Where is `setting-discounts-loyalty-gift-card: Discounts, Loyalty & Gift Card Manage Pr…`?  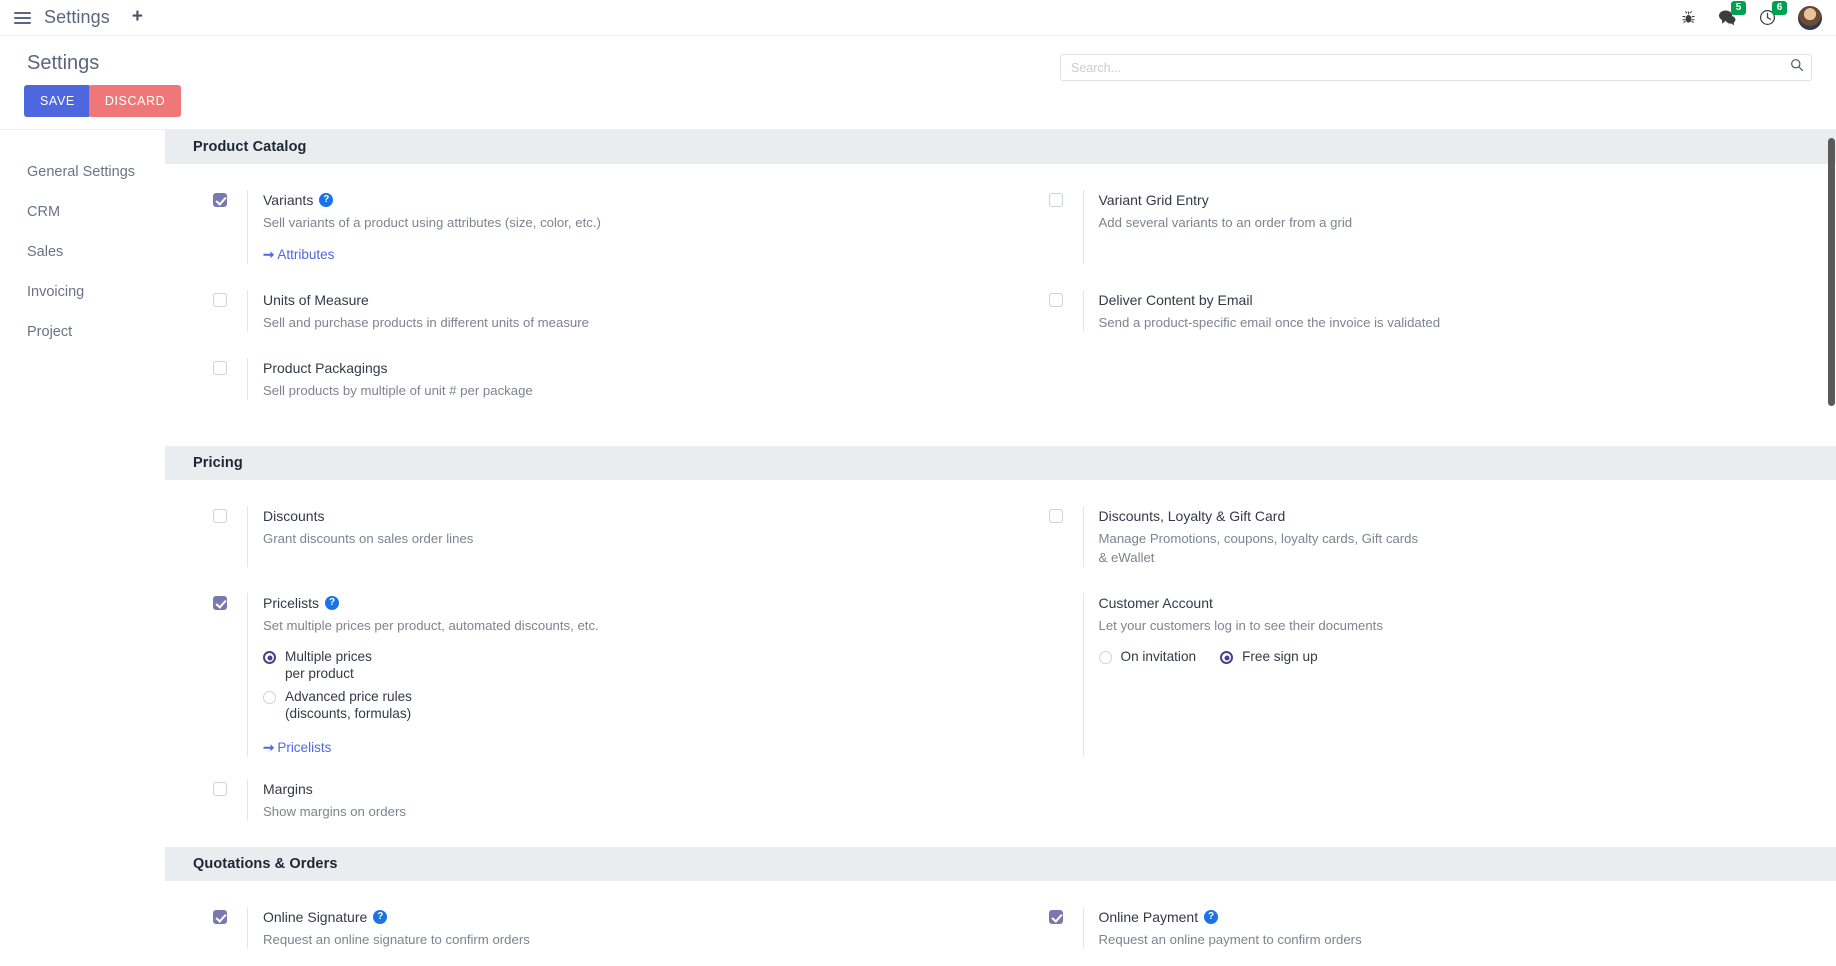
setting-discounts-loyalty-gift-card: Discounts, Loyalty & Gift Card Manage Pr… is located at coordinates (1418, 536).